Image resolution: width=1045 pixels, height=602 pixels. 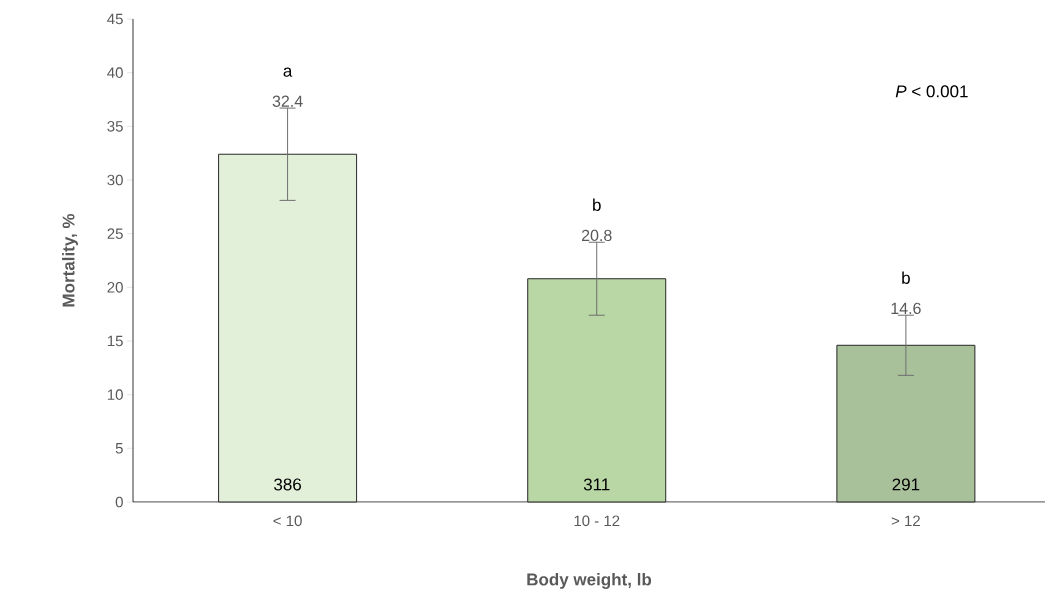 I want to click on y-tick-label: 15, so click(x=115, y=341).